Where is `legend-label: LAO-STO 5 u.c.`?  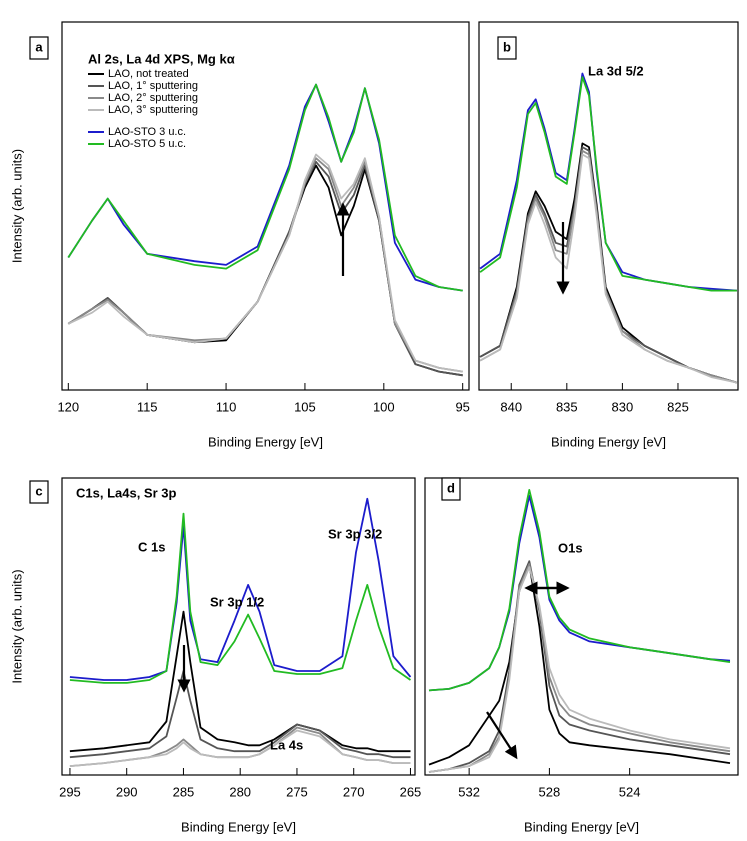
legend-label: LAO-STO 5 u.c. is located at coordinates (147, 144).